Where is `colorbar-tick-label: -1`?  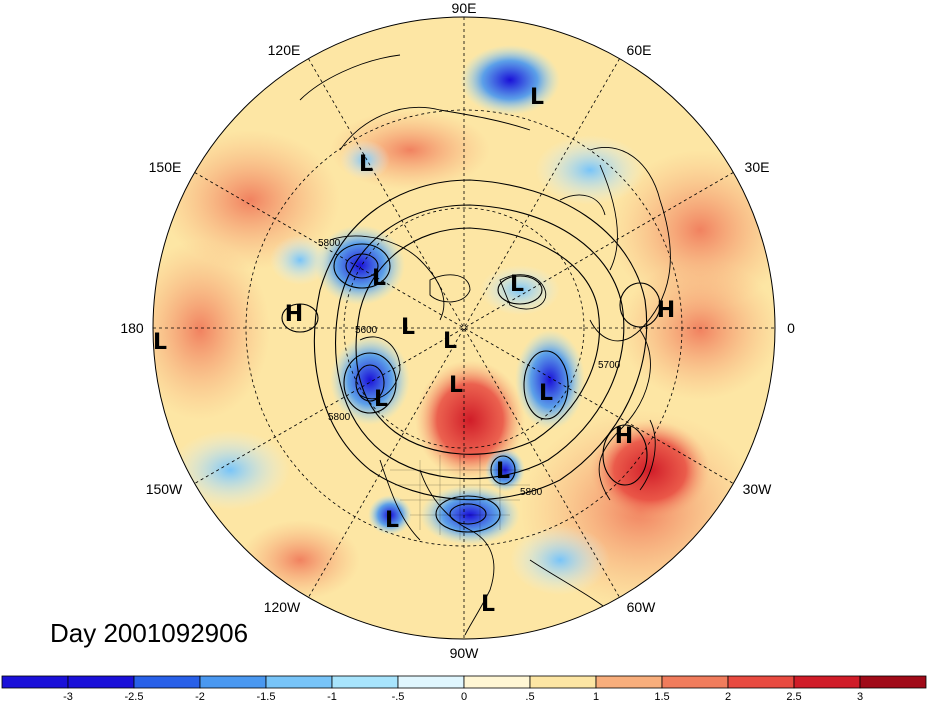 colorbar-tick-label: -1 is located at coordinates (332, 696).